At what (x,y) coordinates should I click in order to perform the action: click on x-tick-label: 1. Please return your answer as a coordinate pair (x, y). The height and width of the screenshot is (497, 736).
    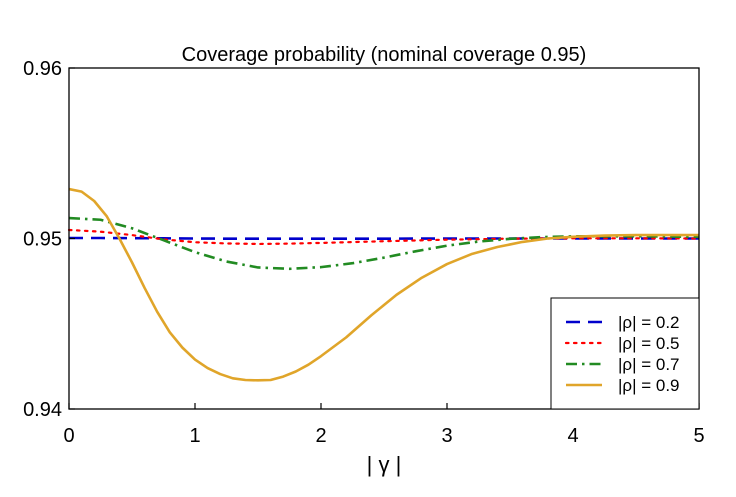
    Looking at the image, I should click on (194, 436).